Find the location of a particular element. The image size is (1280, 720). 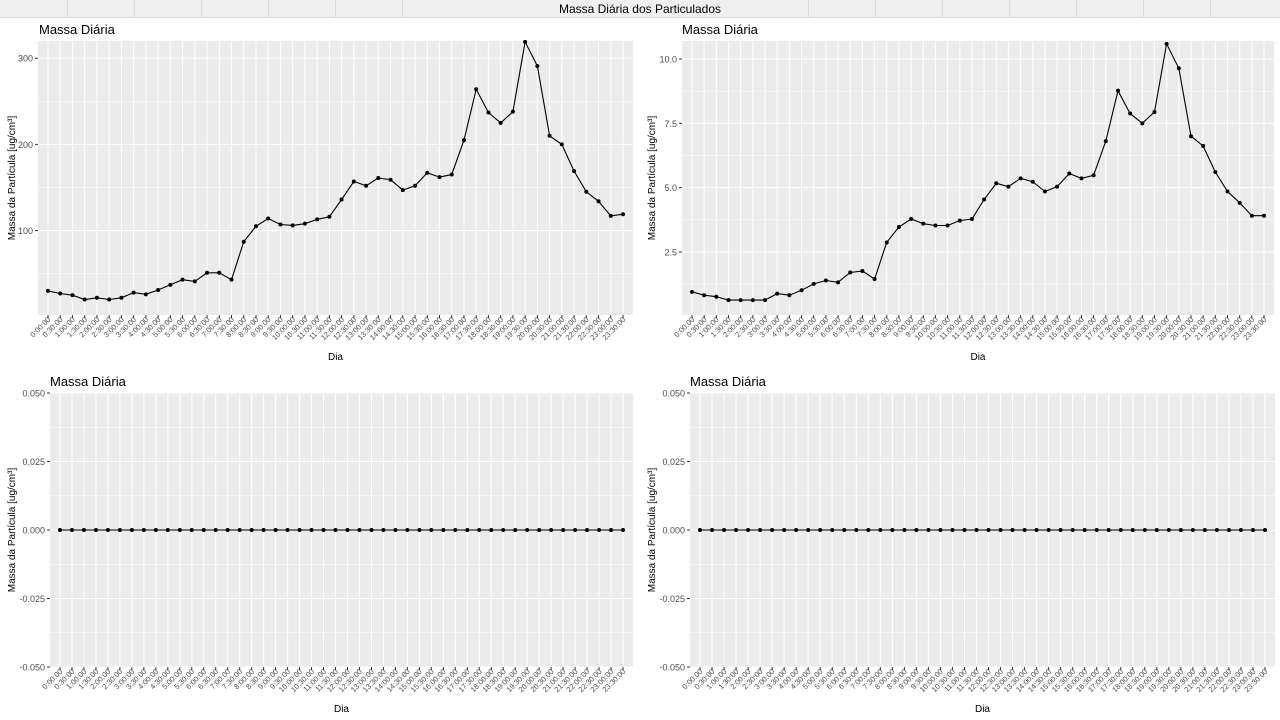

window-header: Massa Diária dos Particulados is located at coordinates (640, 9).